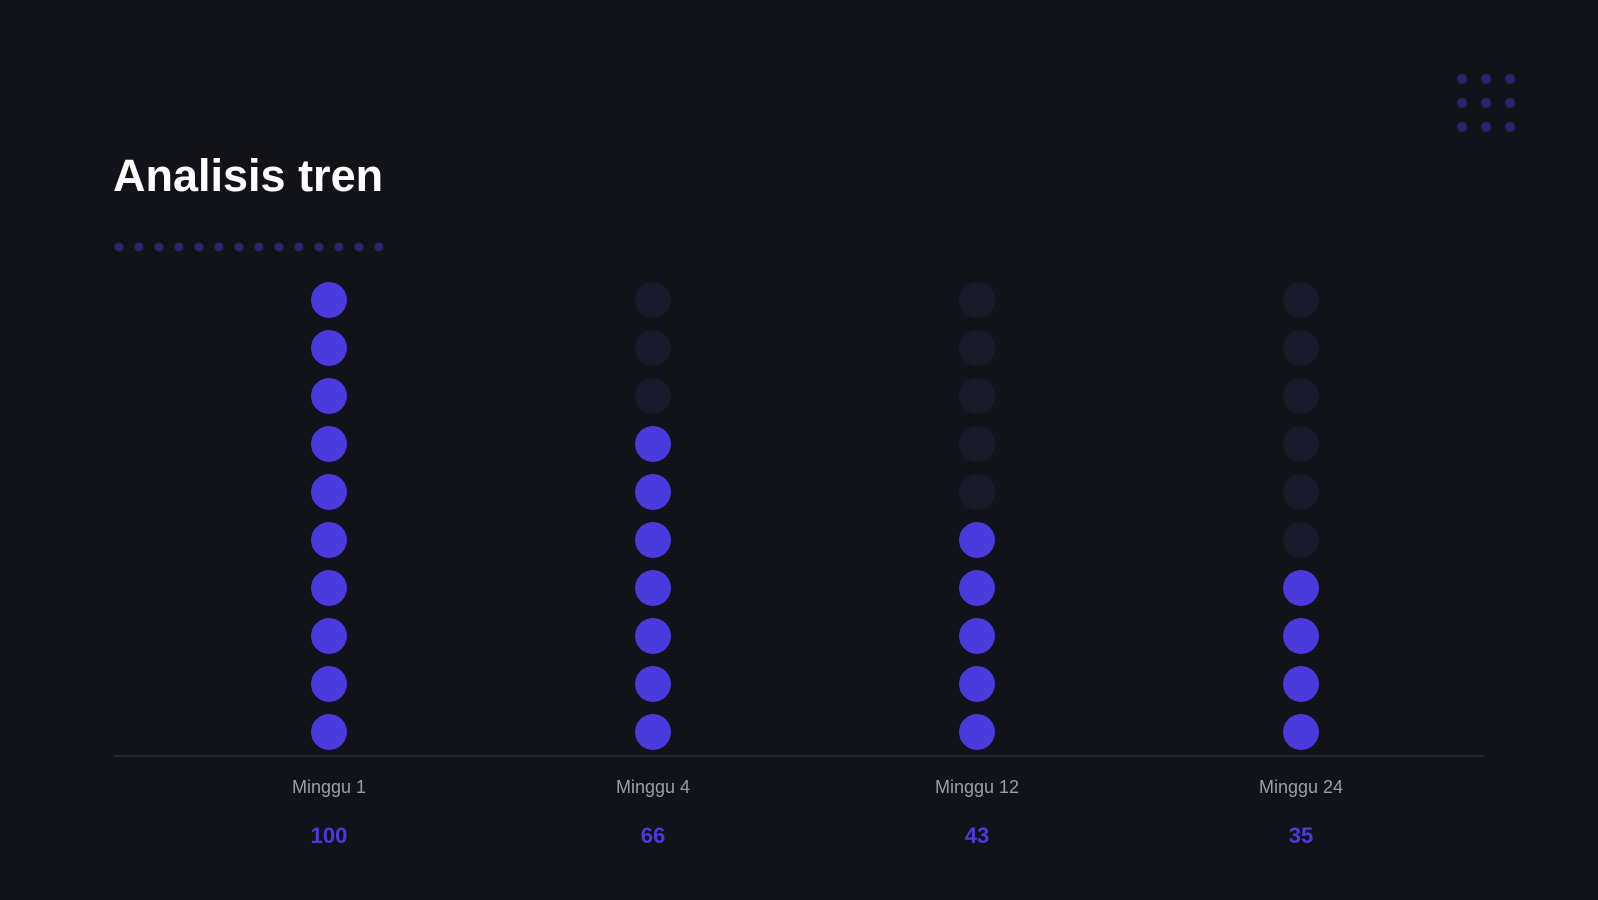  What do you see at coordinates (1486, 103) in the screenshot?
I see `corner-dot-grid-decoration` at bounding box center [1486, 103].